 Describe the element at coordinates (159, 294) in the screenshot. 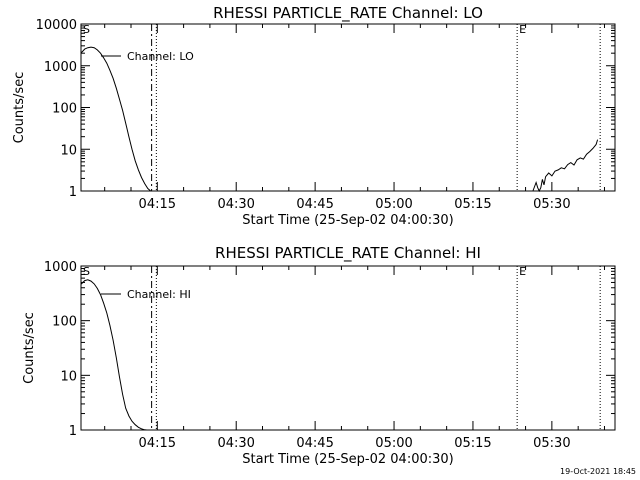

I see `chart-2-legend-label: Channel: HI` at that location.